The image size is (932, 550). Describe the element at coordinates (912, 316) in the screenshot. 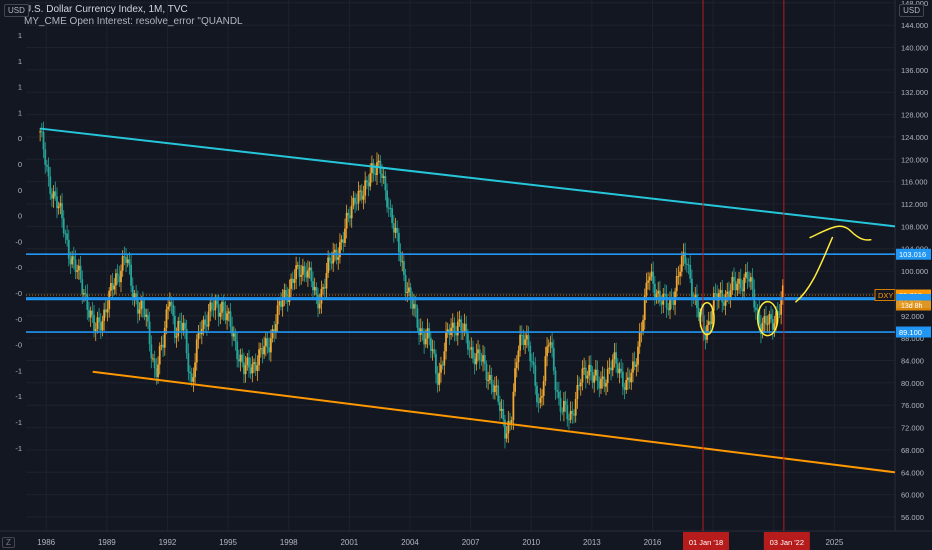

I see `y-tick-label: 92.000` at that location.